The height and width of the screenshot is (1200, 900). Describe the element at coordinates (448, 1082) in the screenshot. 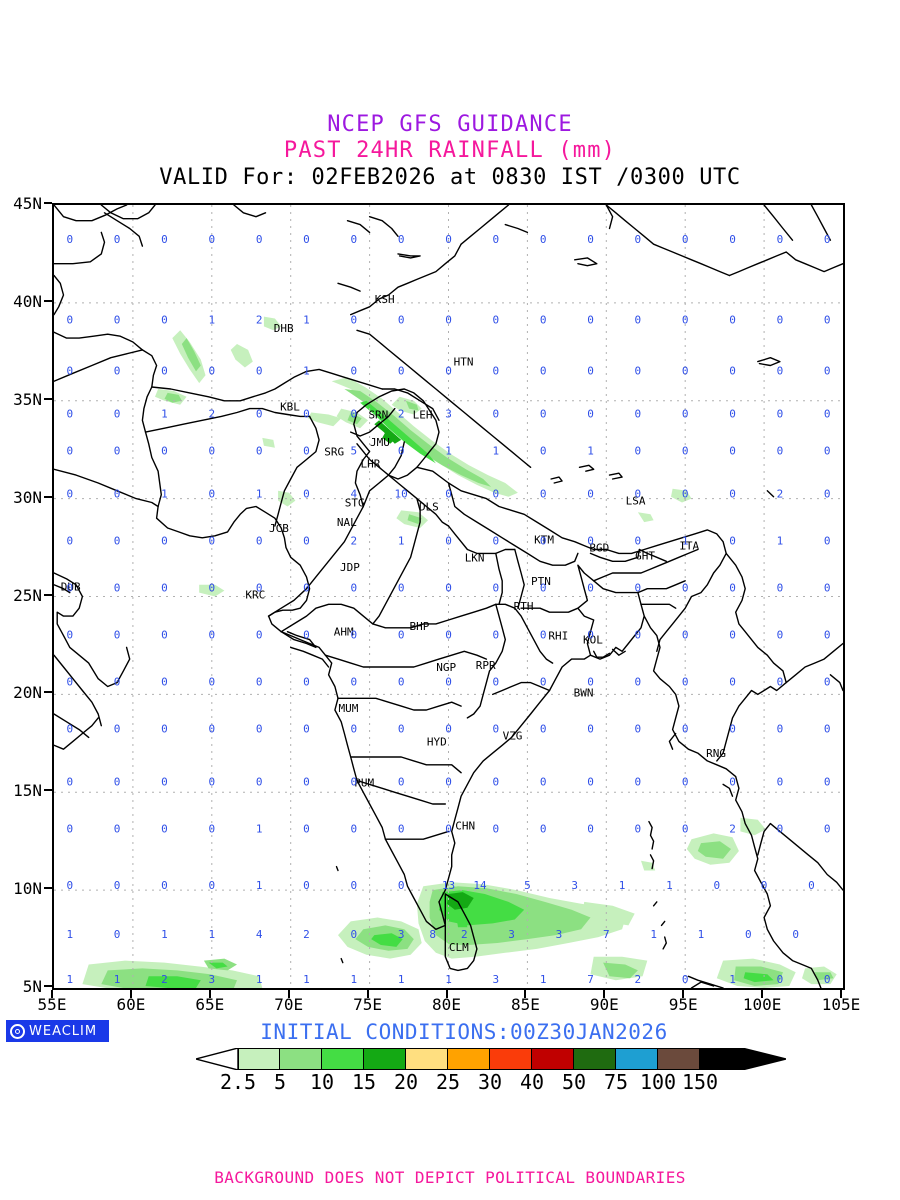

I see `colorbar-label: 25` at that location.